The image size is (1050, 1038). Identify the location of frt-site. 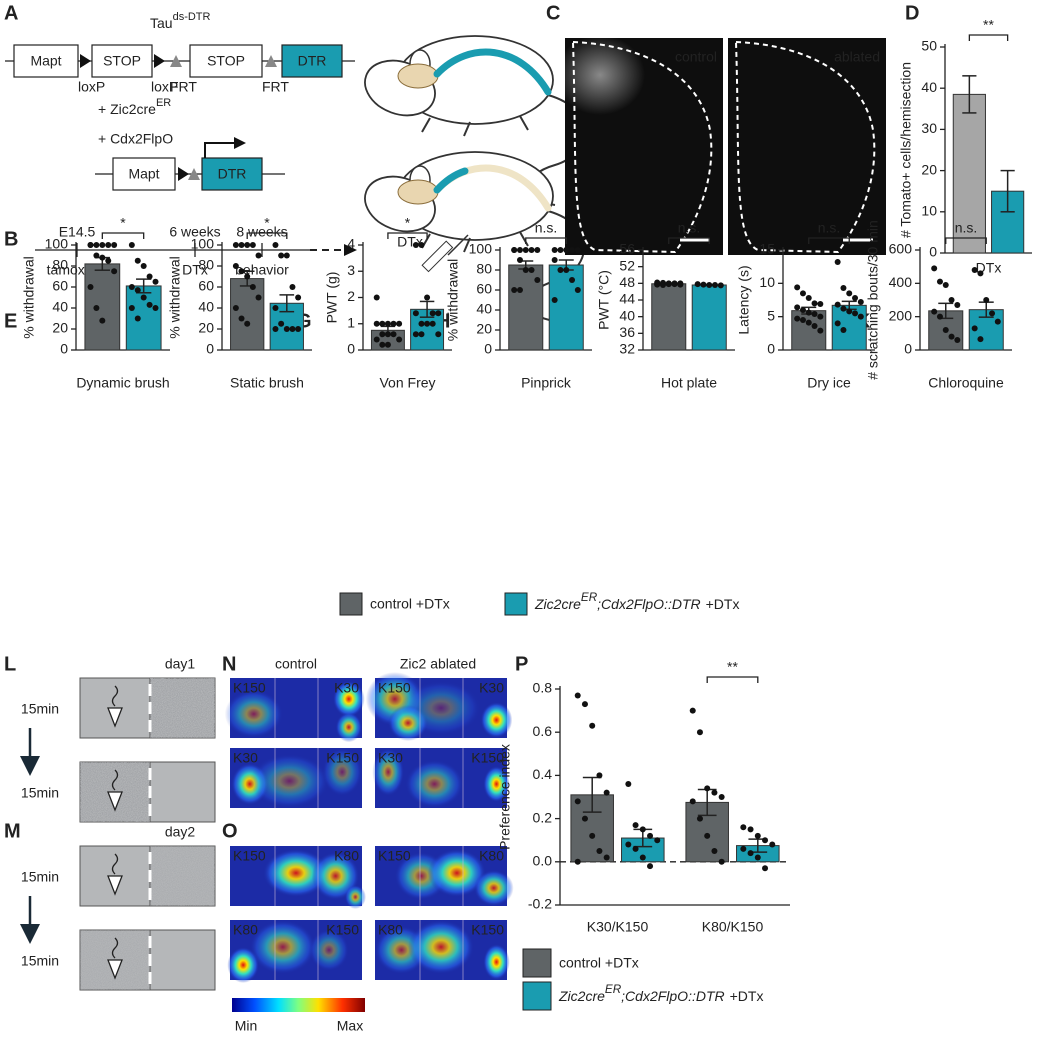
(194, 174).